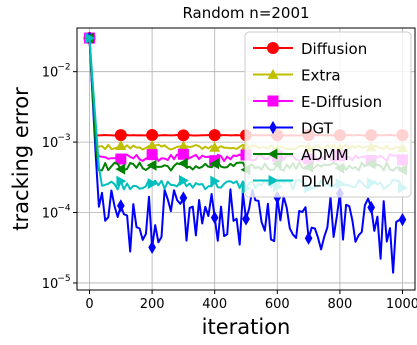 The image size is (417, 345). I want to click on legend-entry: DLM, so click(293, 182).